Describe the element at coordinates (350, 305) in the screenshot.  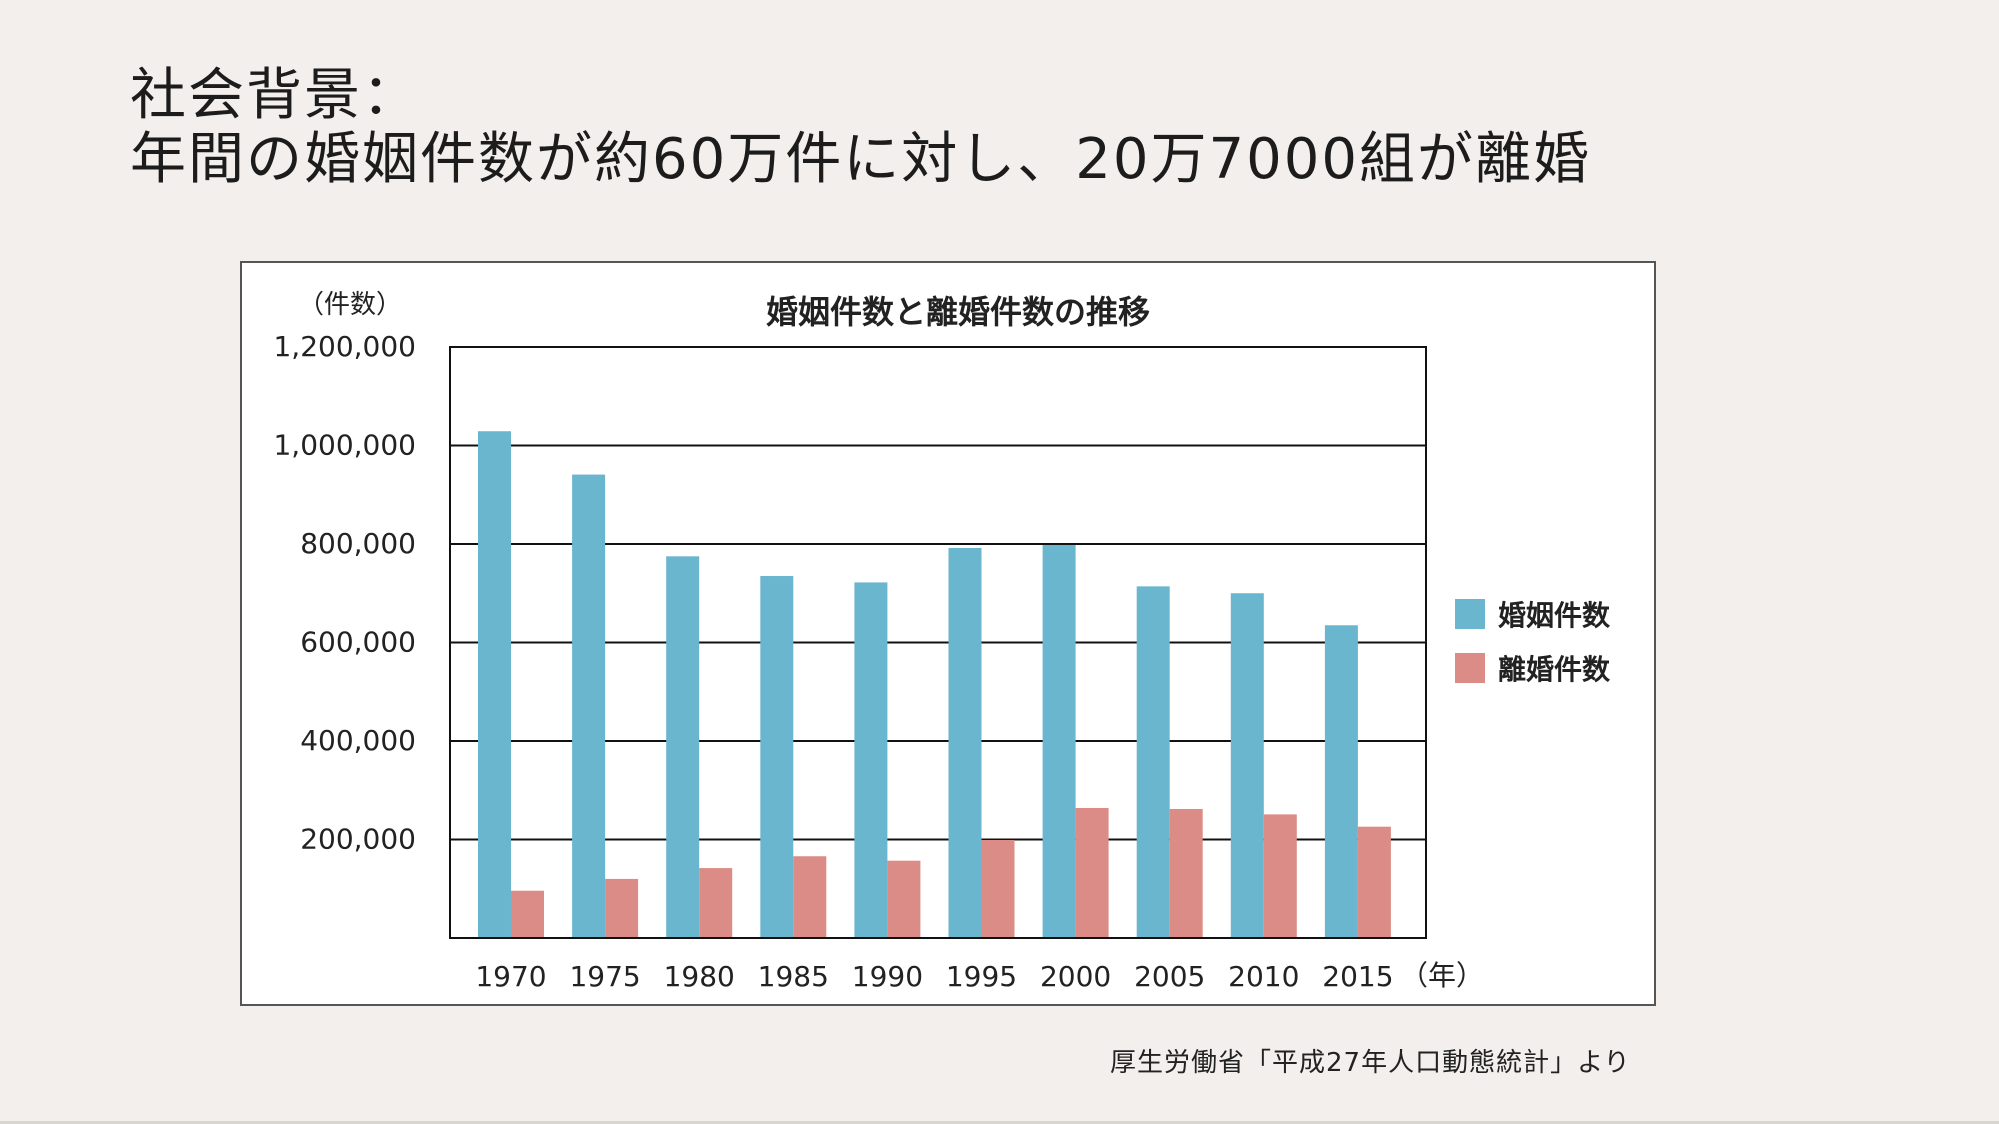
I see `y-axis-label: （件数）` at that location.